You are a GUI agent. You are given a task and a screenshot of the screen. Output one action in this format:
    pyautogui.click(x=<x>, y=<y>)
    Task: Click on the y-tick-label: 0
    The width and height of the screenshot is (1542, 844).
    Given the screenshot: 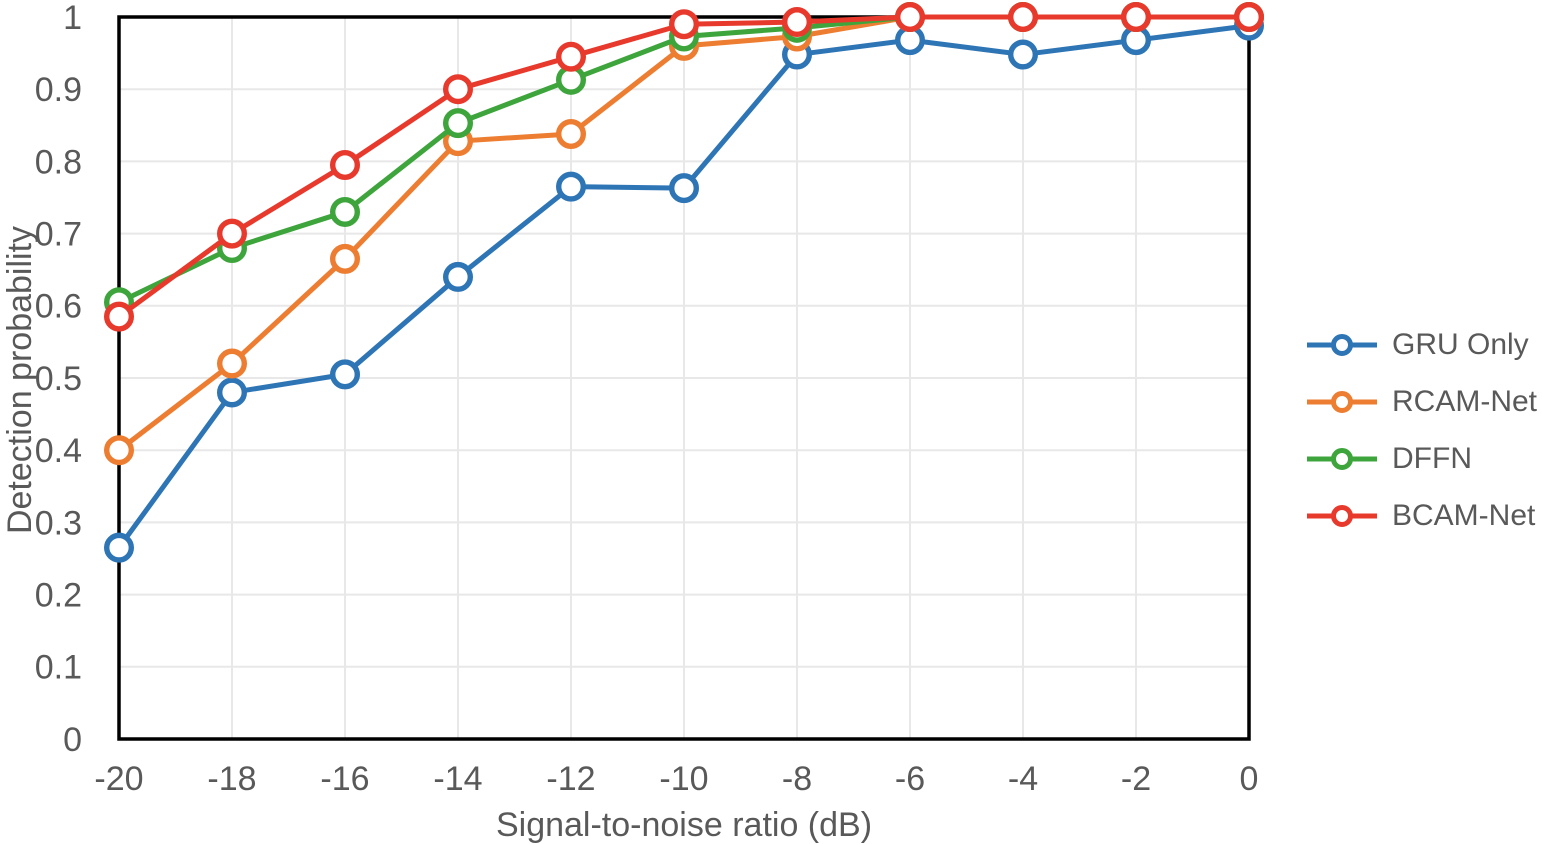 What is the action you would take?
    pyautogui.click(x=72, y=740)
    